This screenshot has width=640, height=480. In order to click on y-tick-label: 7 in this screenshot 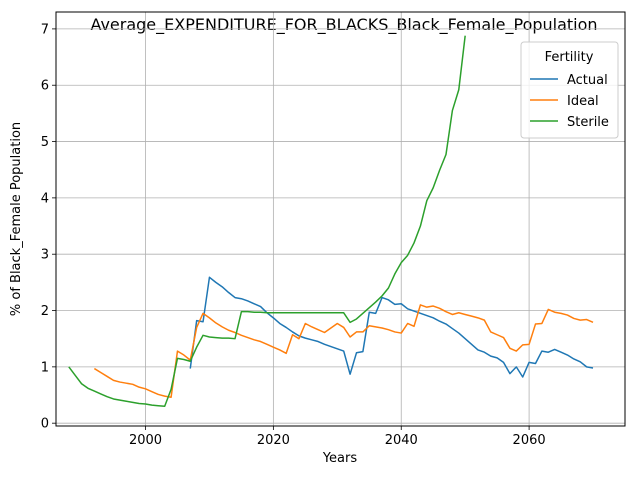, I will do `click(45, 29)`.